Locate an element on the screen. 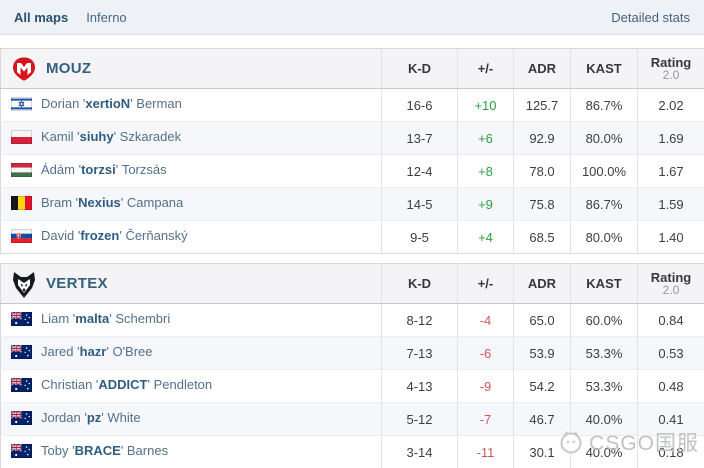 Image resolution: width=704 pixels, height=468 pixels. team-header-row: MOUZ K-D +/- ADR KAST Rating 2.0 is located at coordinates (352, 68).